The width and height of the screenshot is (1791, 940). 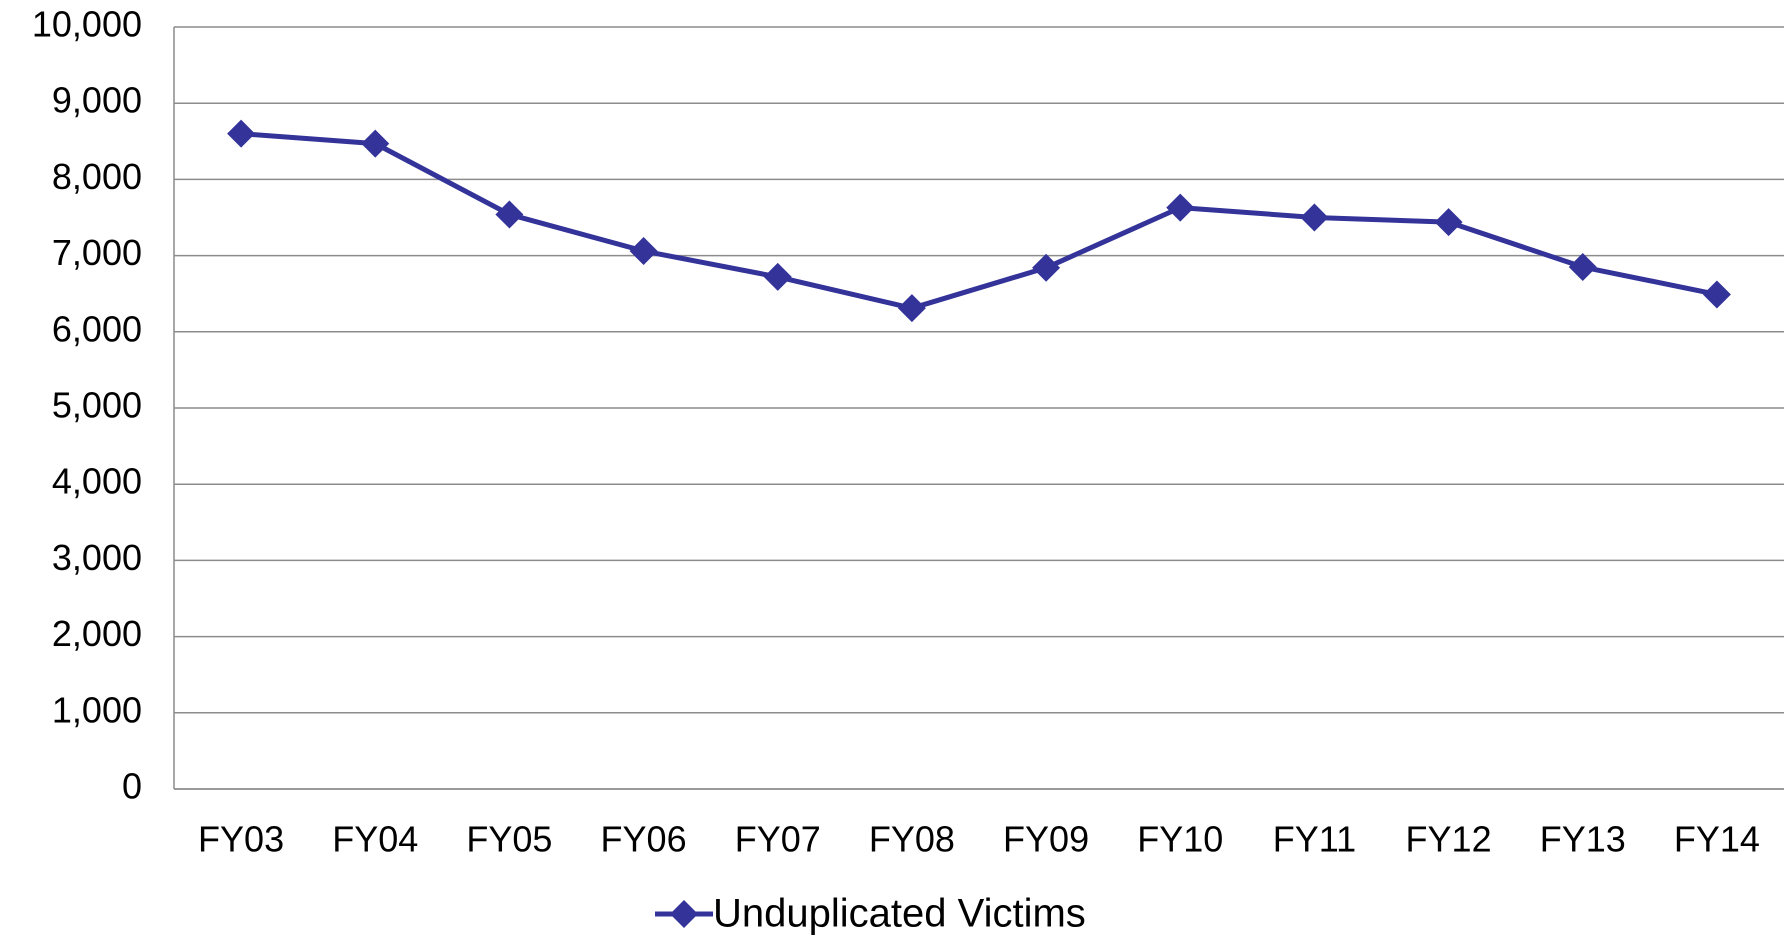 What do you see at coordinates (1717, 839) in the screenshot?
I see `x-tick-label: FY14` at bounding box center [1717, 839].